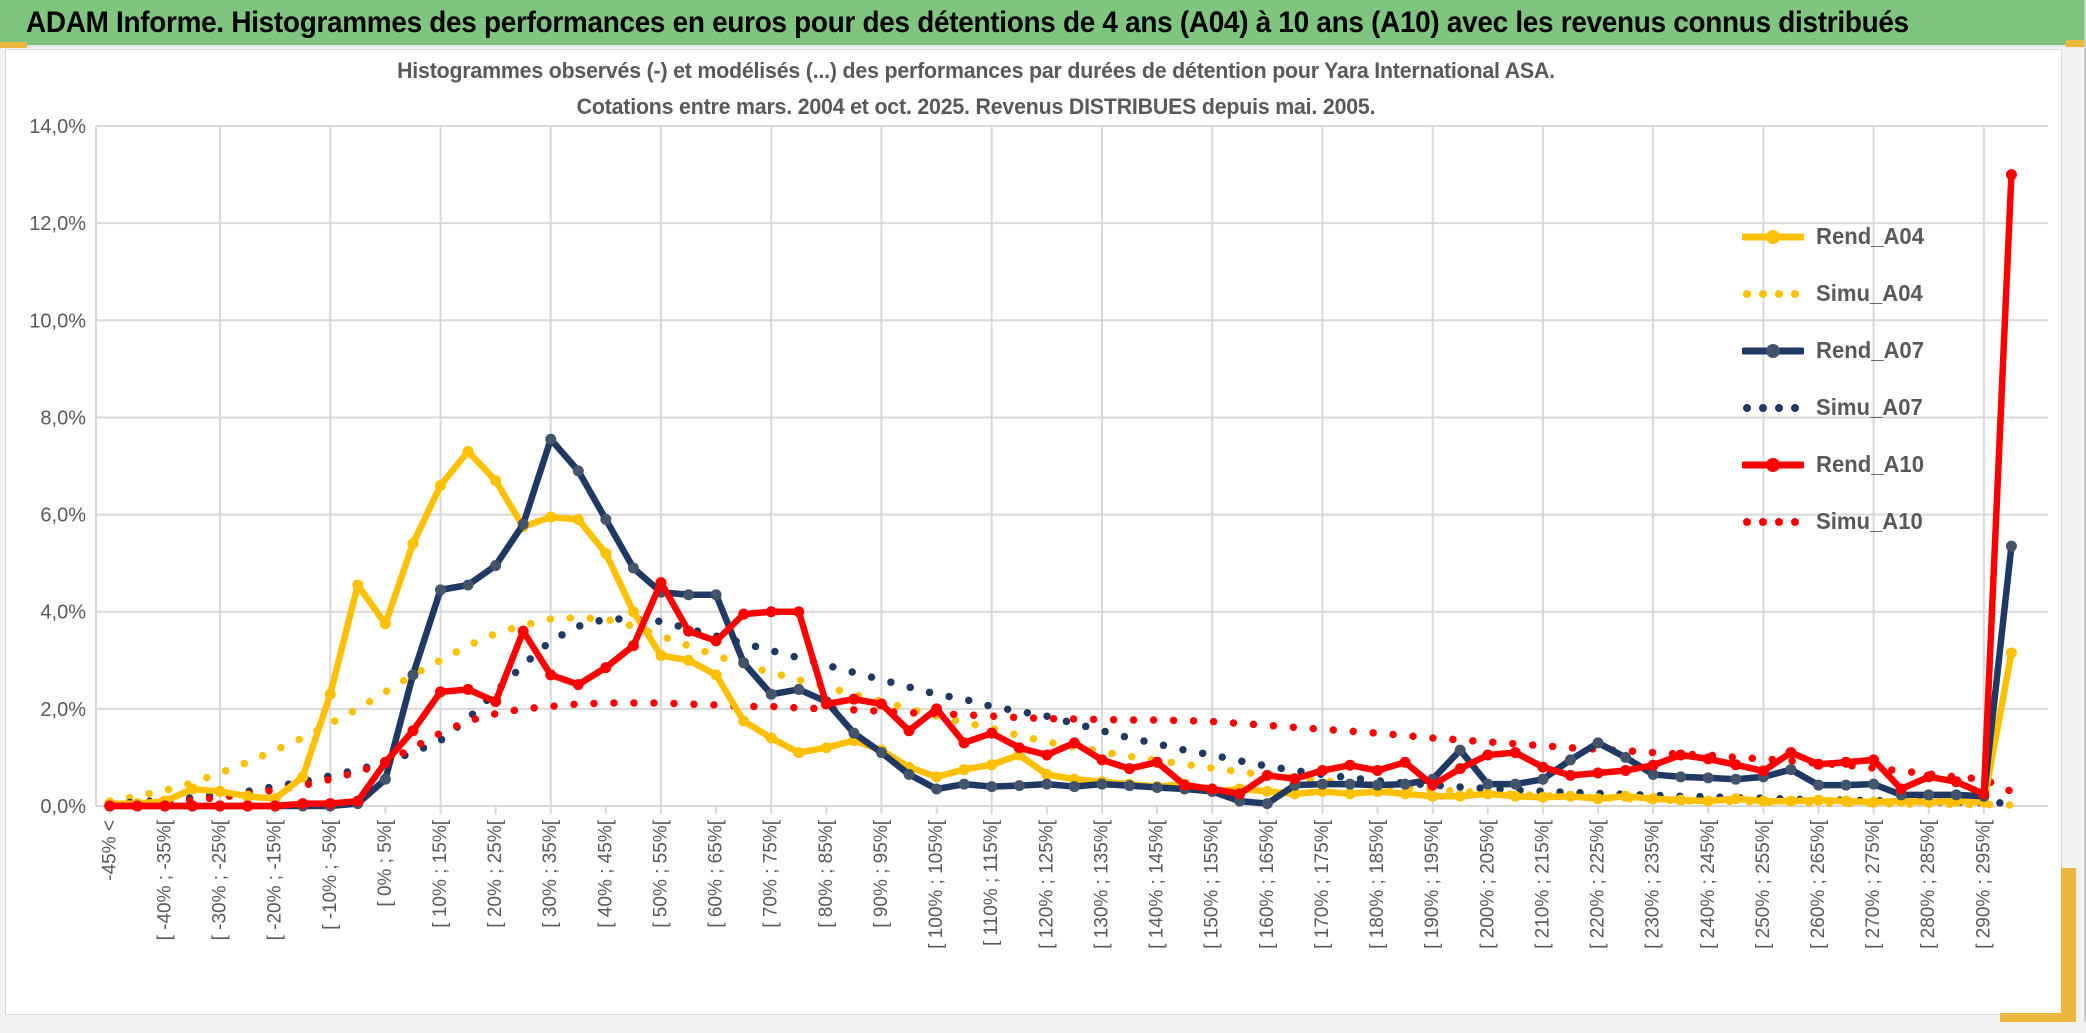  Describe the element at coordinates (881, 873) in the screenshot. I see `svg-text: [ 90% ; 95%[` at that location.